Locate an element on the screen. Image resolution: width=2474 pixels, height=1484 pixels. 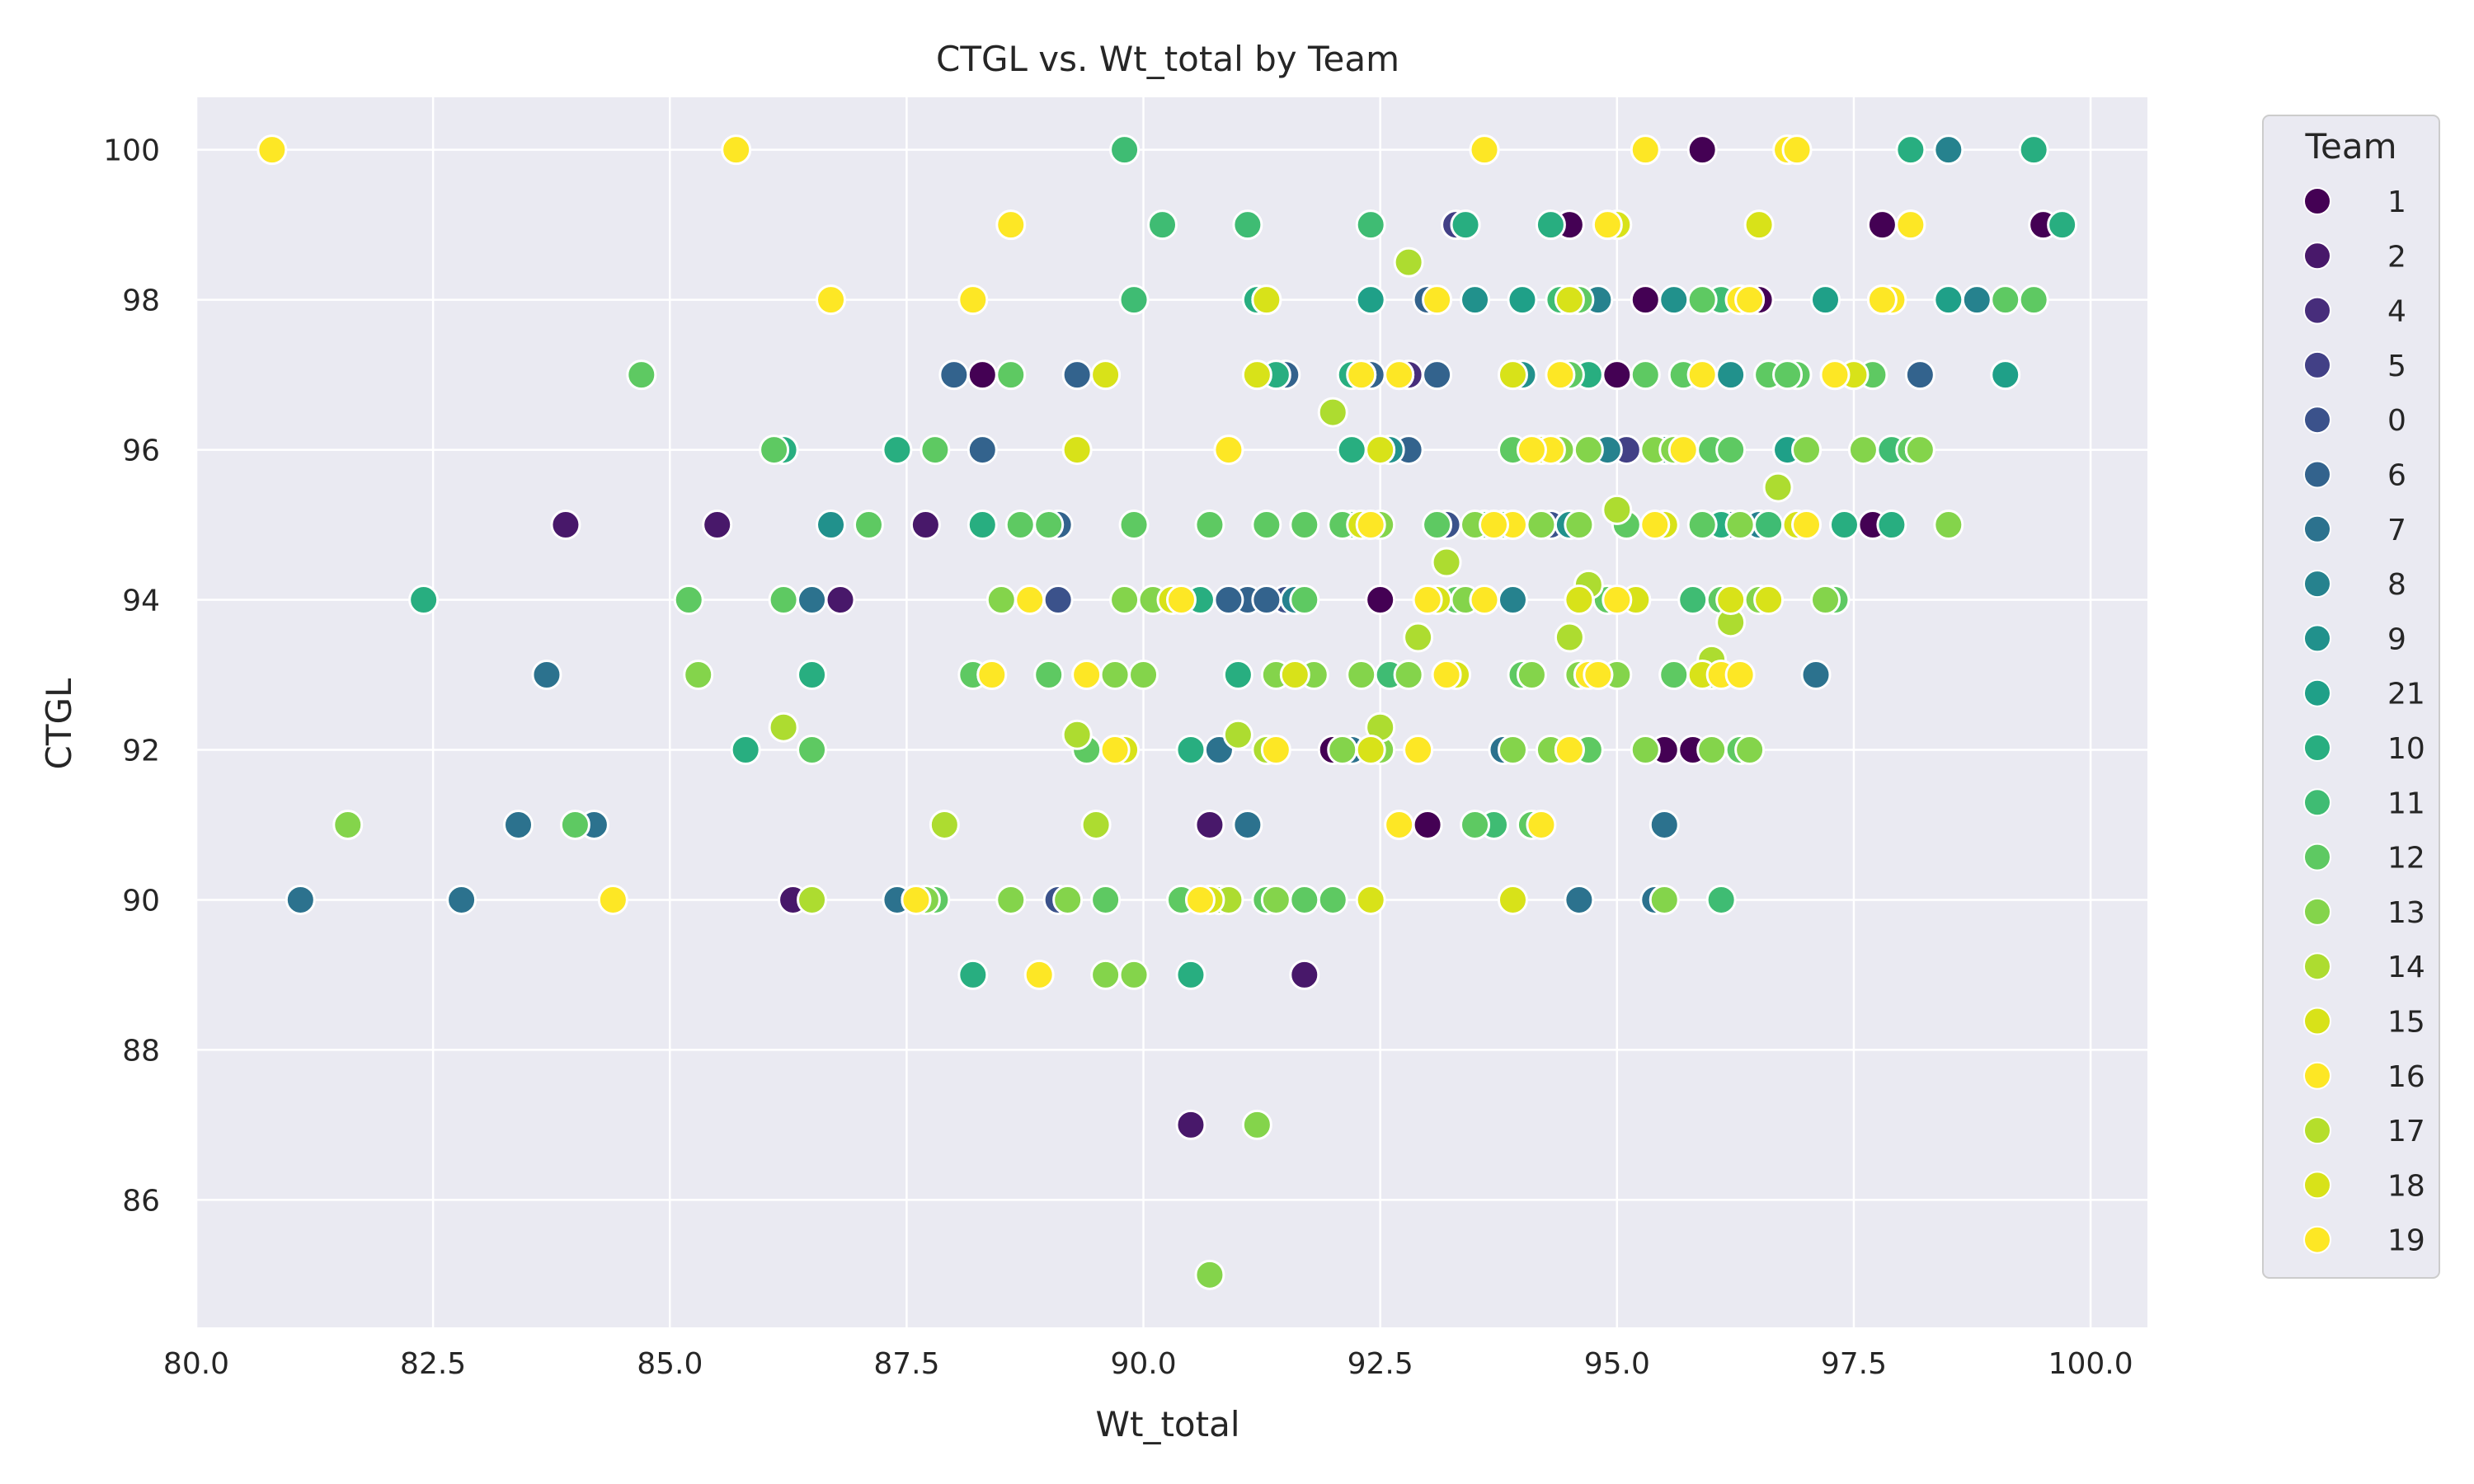
y-tick-label: 86 is located at coordinates (141, 1201).